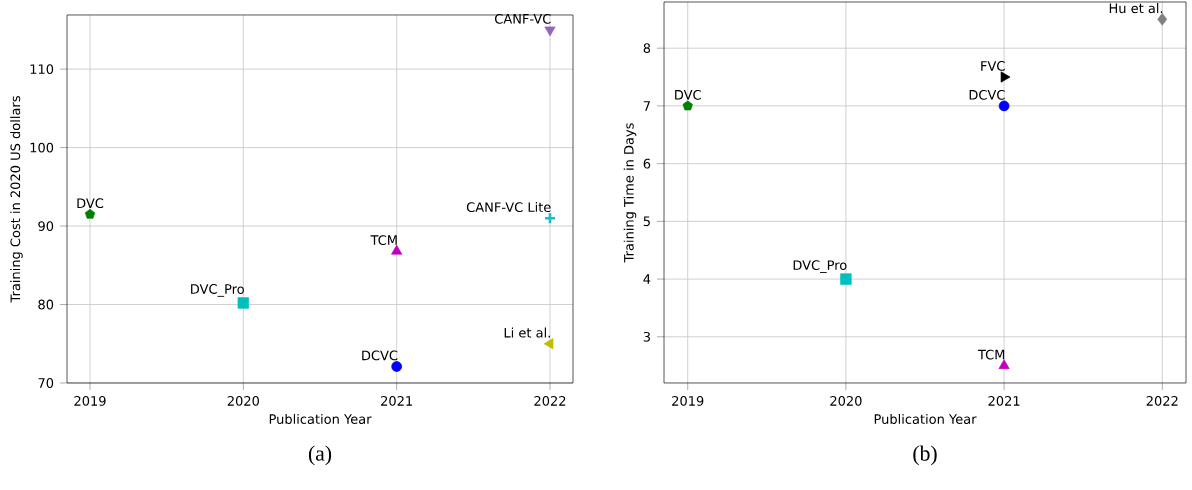 The image size is (1192, 490). I want to click on y-tick-label: 6, so click(647, 163).